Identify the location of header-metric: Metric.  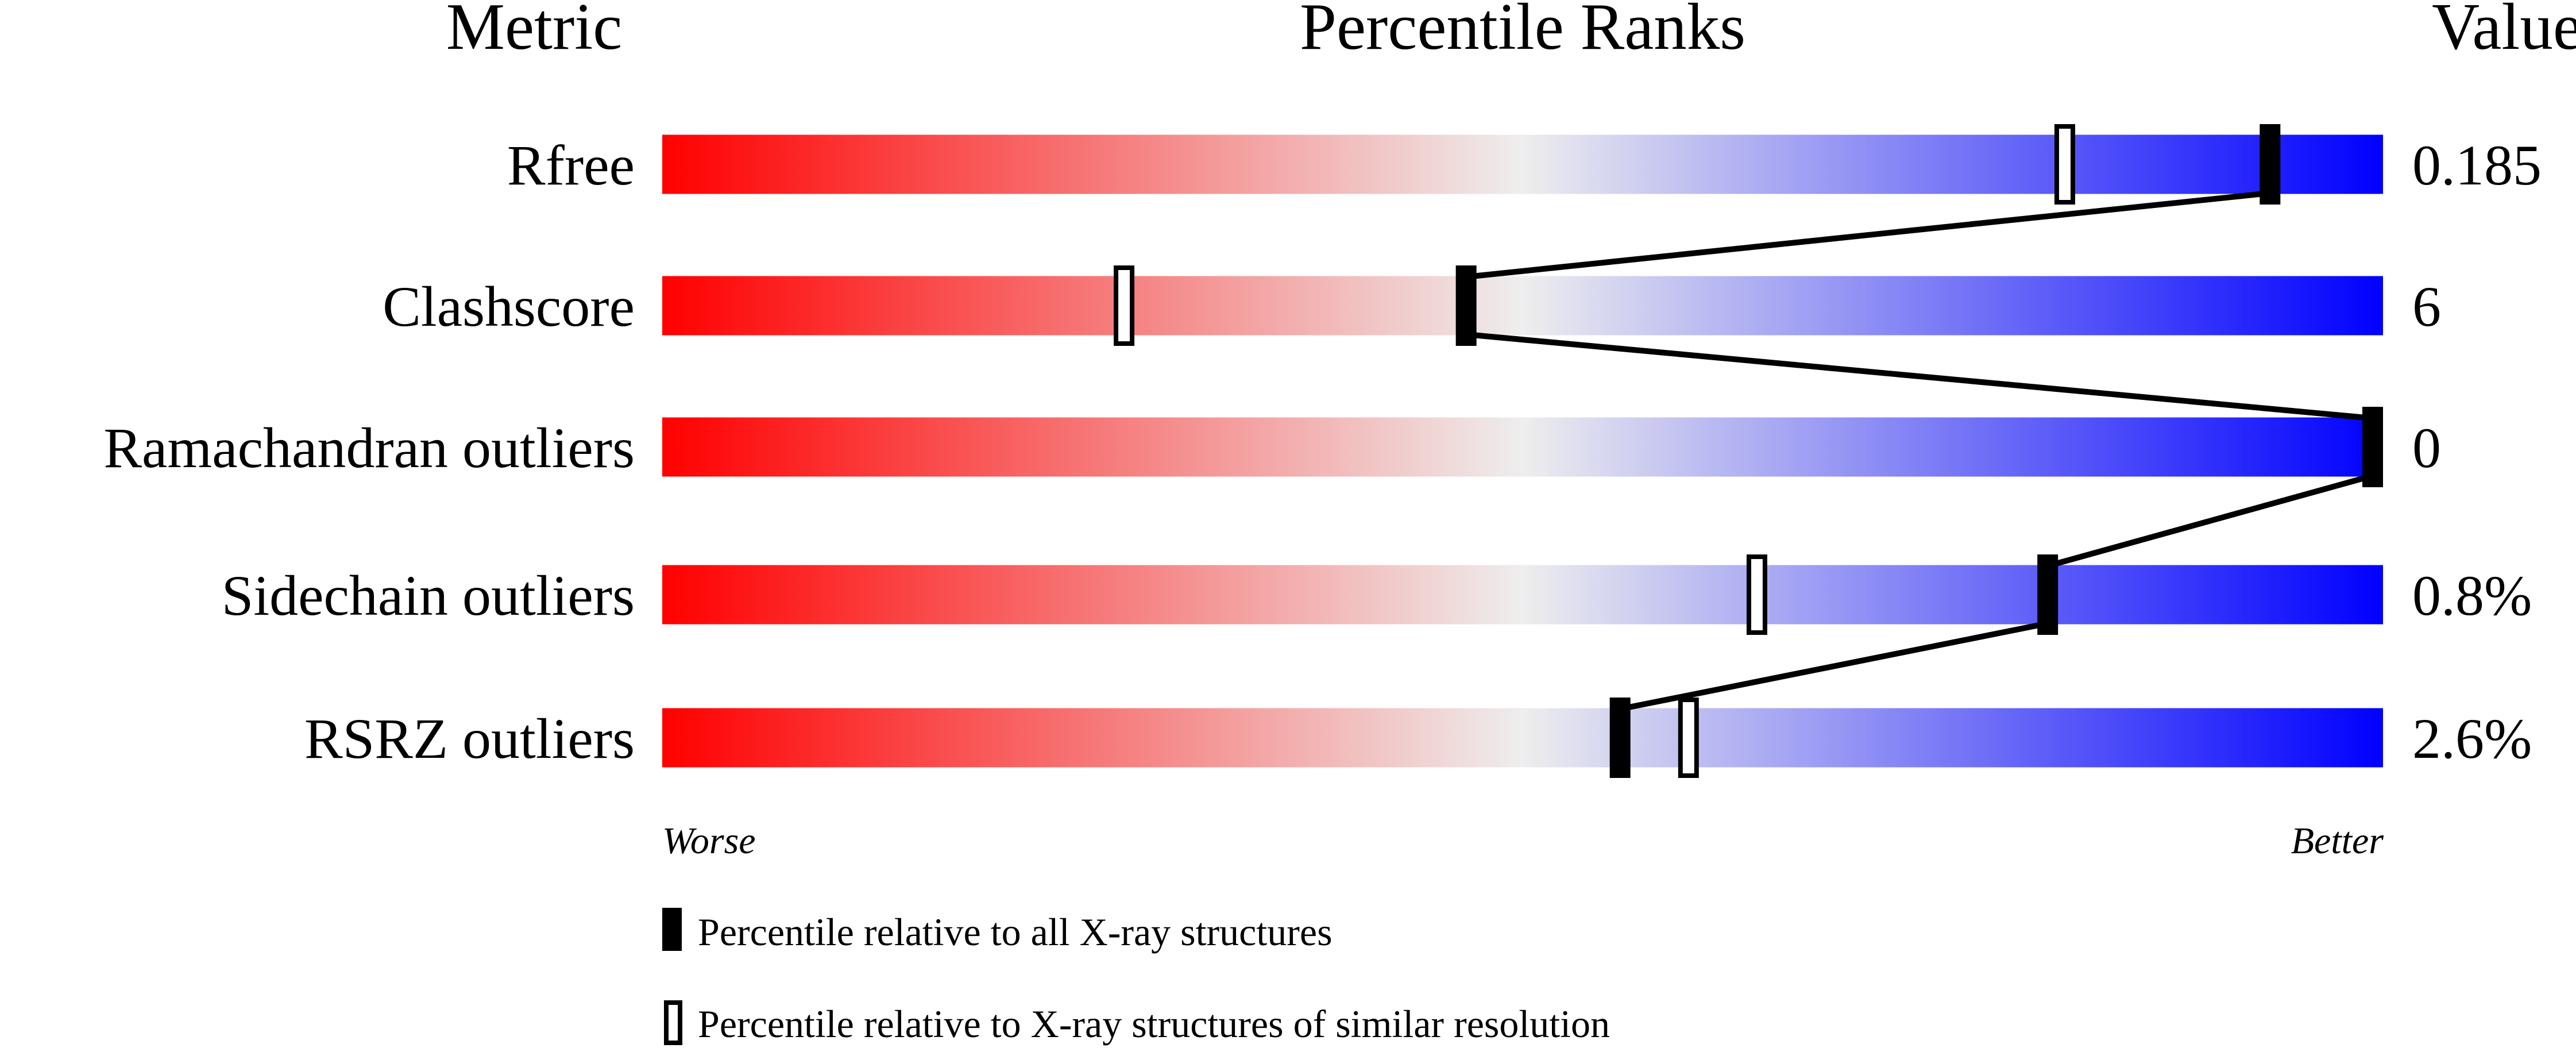
(534, 31).